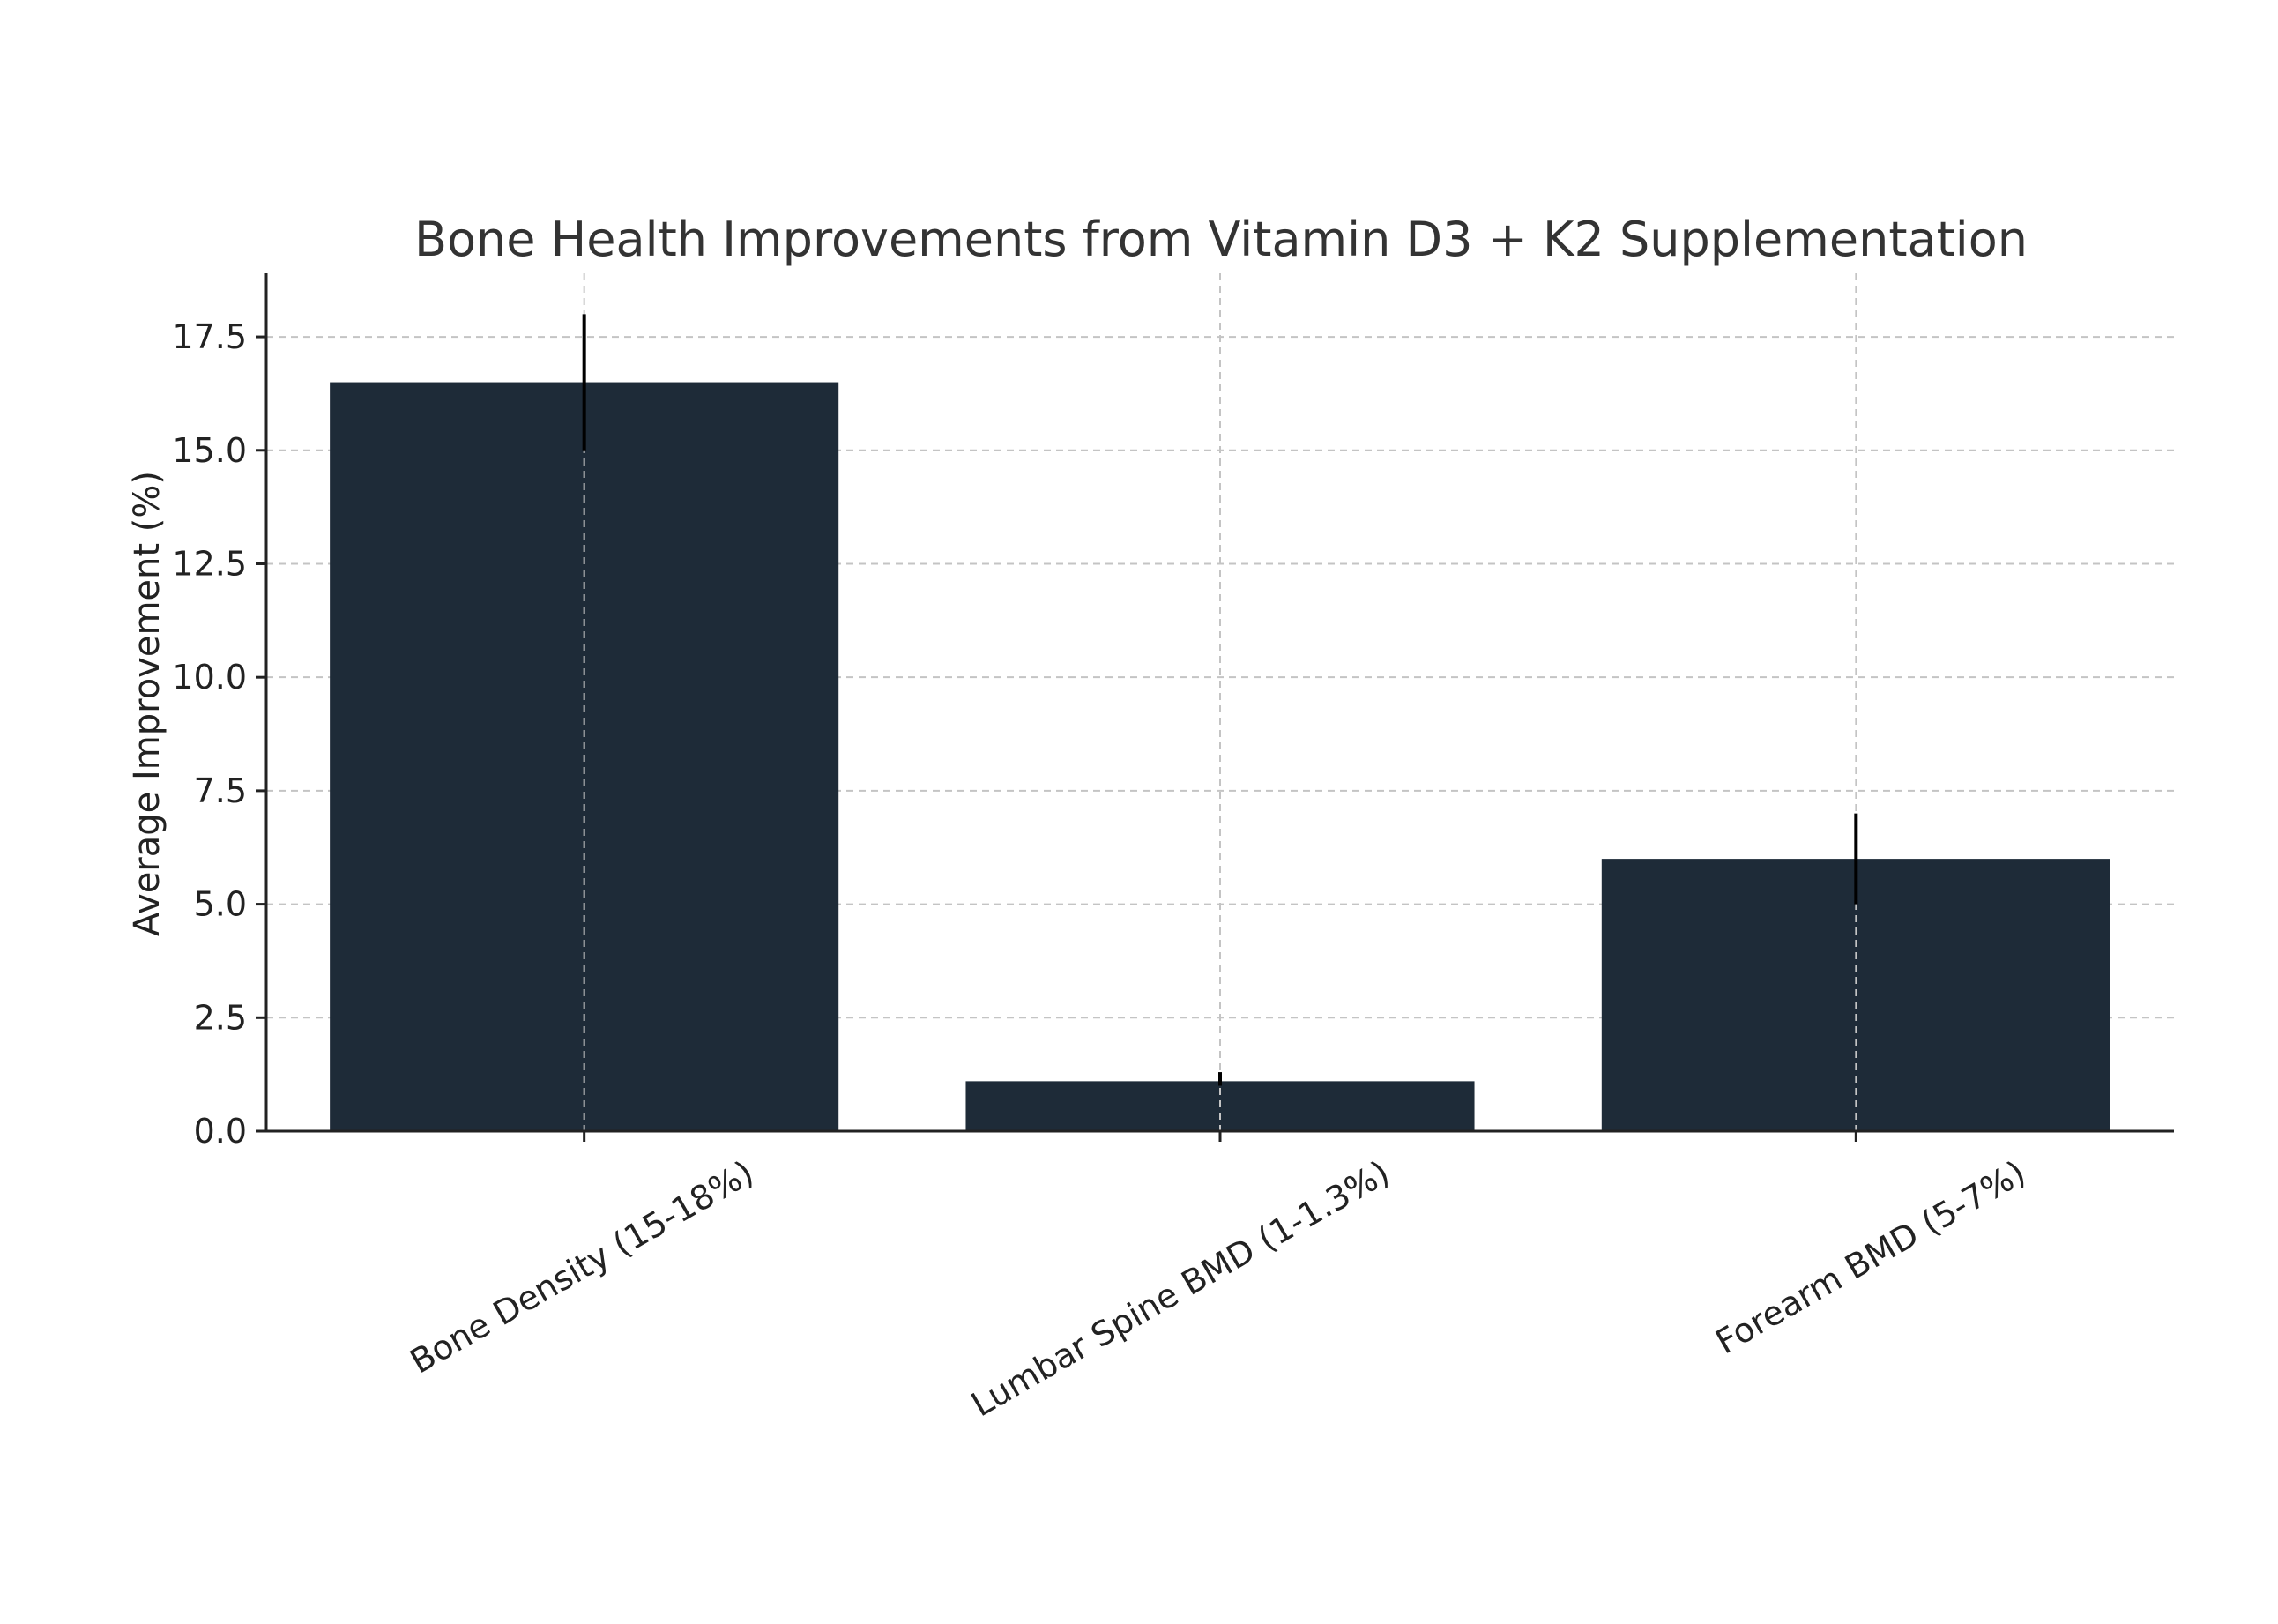 The height and width of the screenshot is (1624, 2278). I want to click on y-tick-label: 2.5, so click(220, 1017).